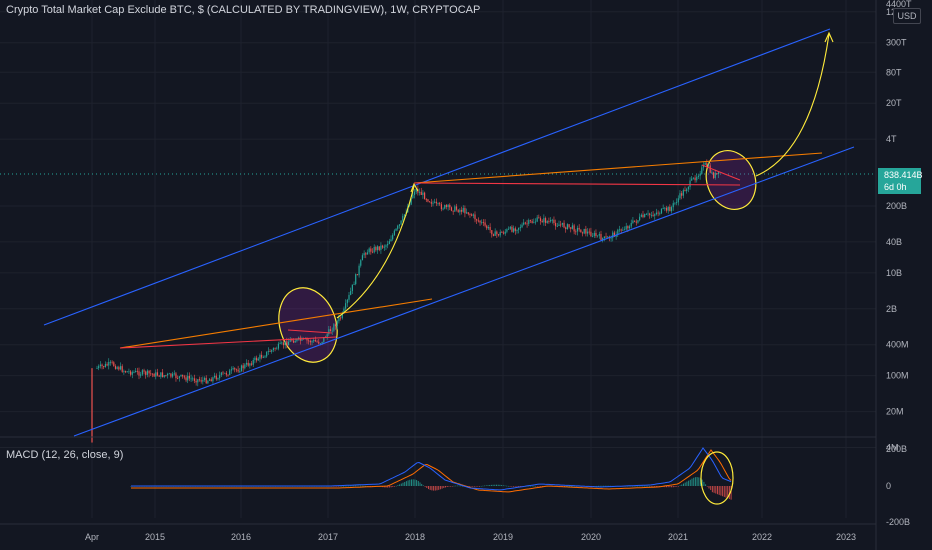  Describe the element at coordinates (241, 537) in the screenshot. I see `x-tick-label: 2016` at that location.